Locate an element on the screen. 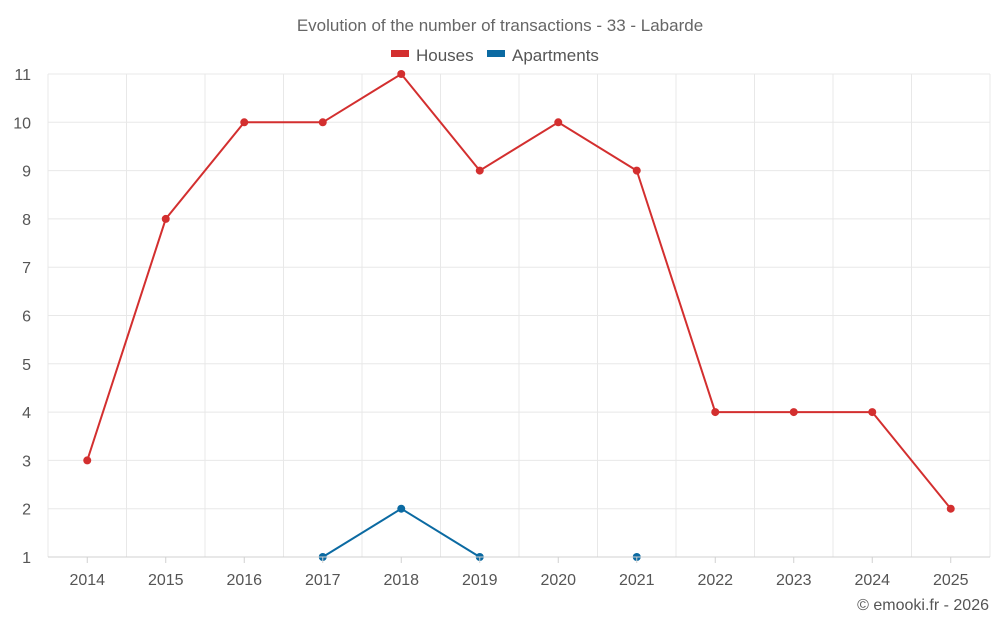  y-tick-label: 5 is located at coordinates (26, 365).